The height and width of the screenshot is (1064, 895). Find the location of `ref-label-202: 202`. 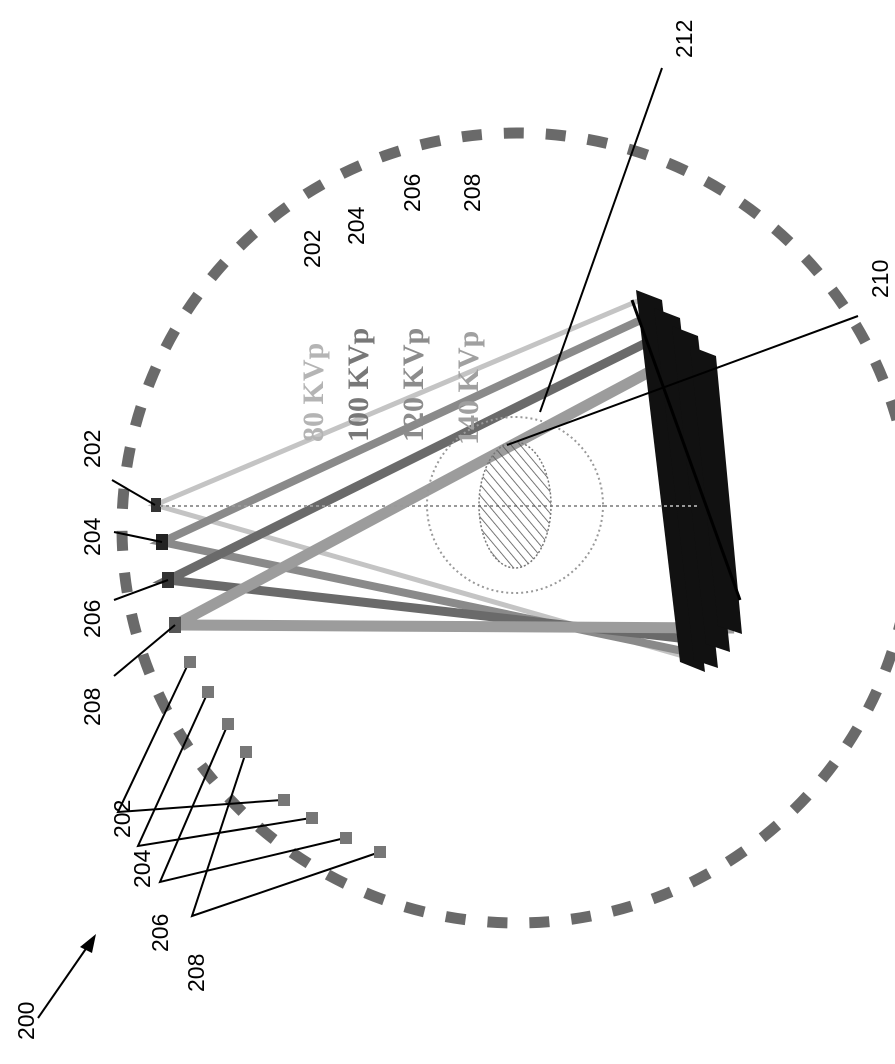

ref-label-202: 202 is located at coordinates (92, 449).